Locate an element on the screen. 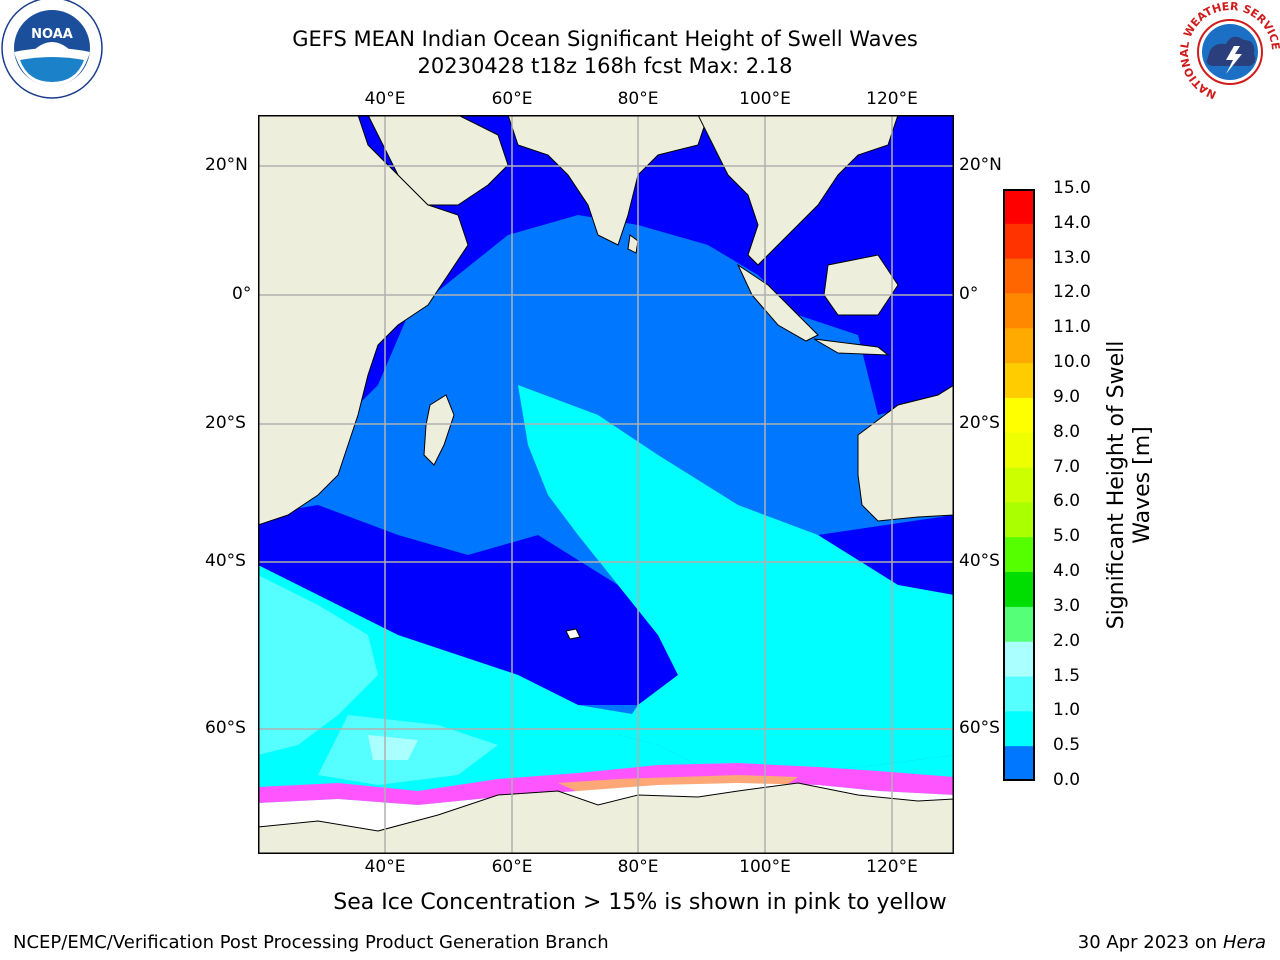 This screenshot has height=960, width=1280. nws-logo: NATIONAL WEATHER SERVICE is located at coordinates (1230, 51).